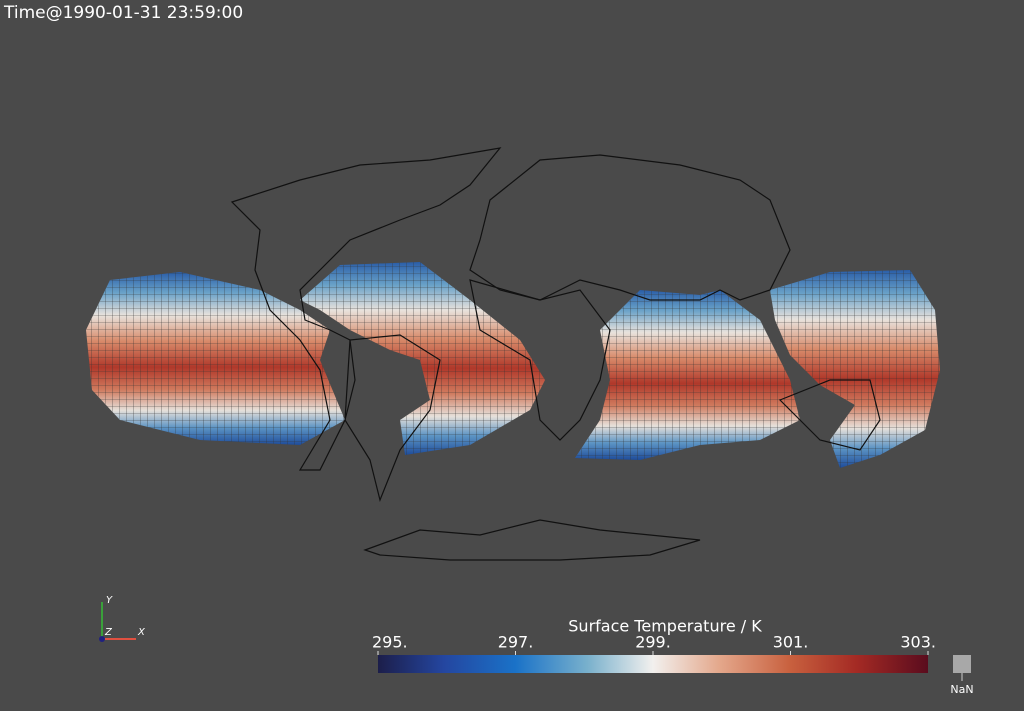 The width and height of the screenshot is (1024, 711). Describe the element at coordinates (653, 642) in the screenshot. I see `colorbar-tick-label: 299.` at that location.